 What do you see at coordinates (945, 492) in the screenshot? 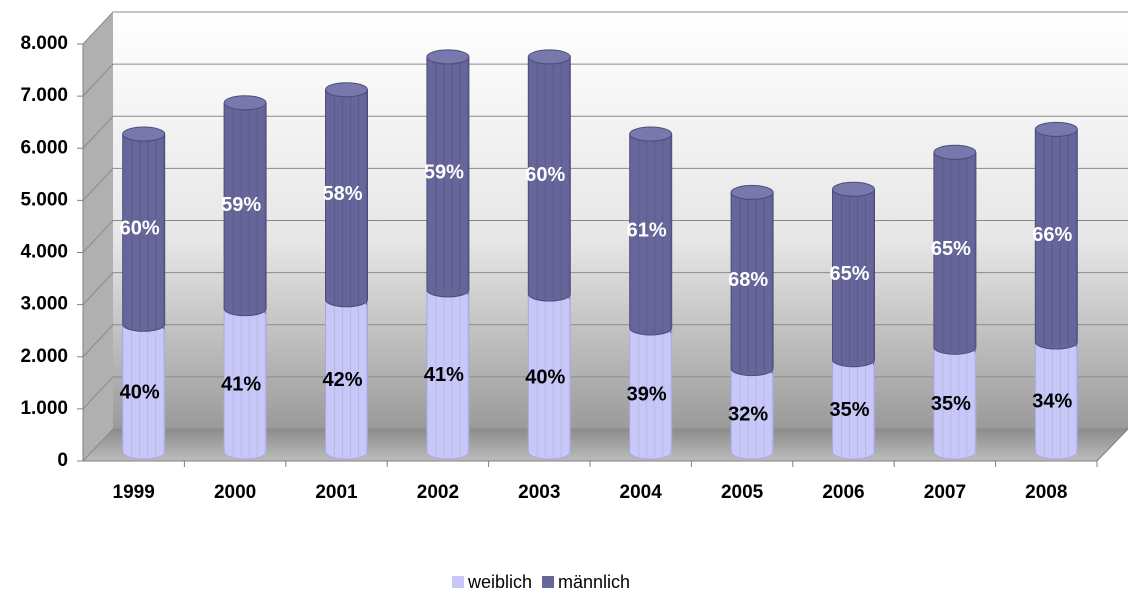
I see `x-tick-label: 2007` at bounding box center [945, 492].